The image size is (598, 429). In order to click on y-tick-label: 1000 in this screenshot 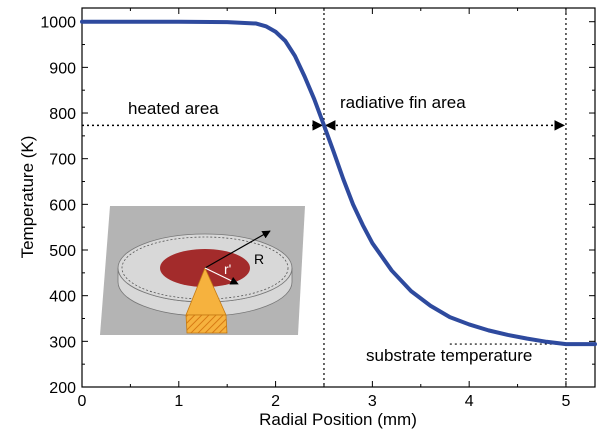, I will do `click(58, 23)`.